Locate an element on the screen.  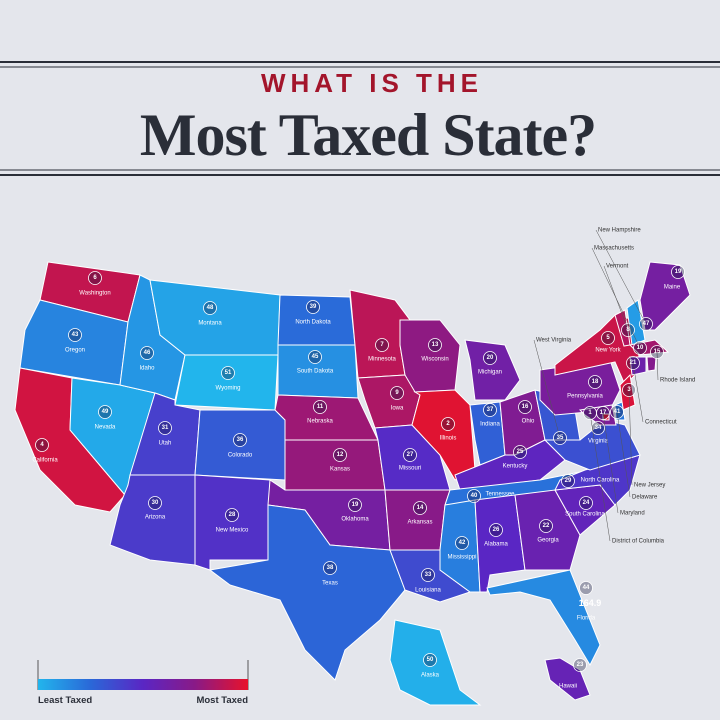
rank-number: 33 is located at coordinates (428, 575).